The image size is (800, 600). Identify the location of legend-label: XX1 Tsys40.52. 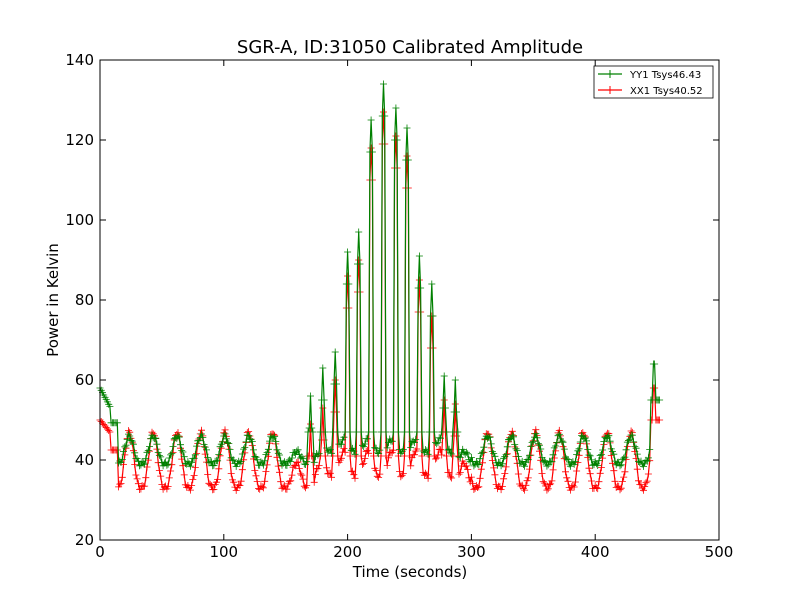
(666, 91).